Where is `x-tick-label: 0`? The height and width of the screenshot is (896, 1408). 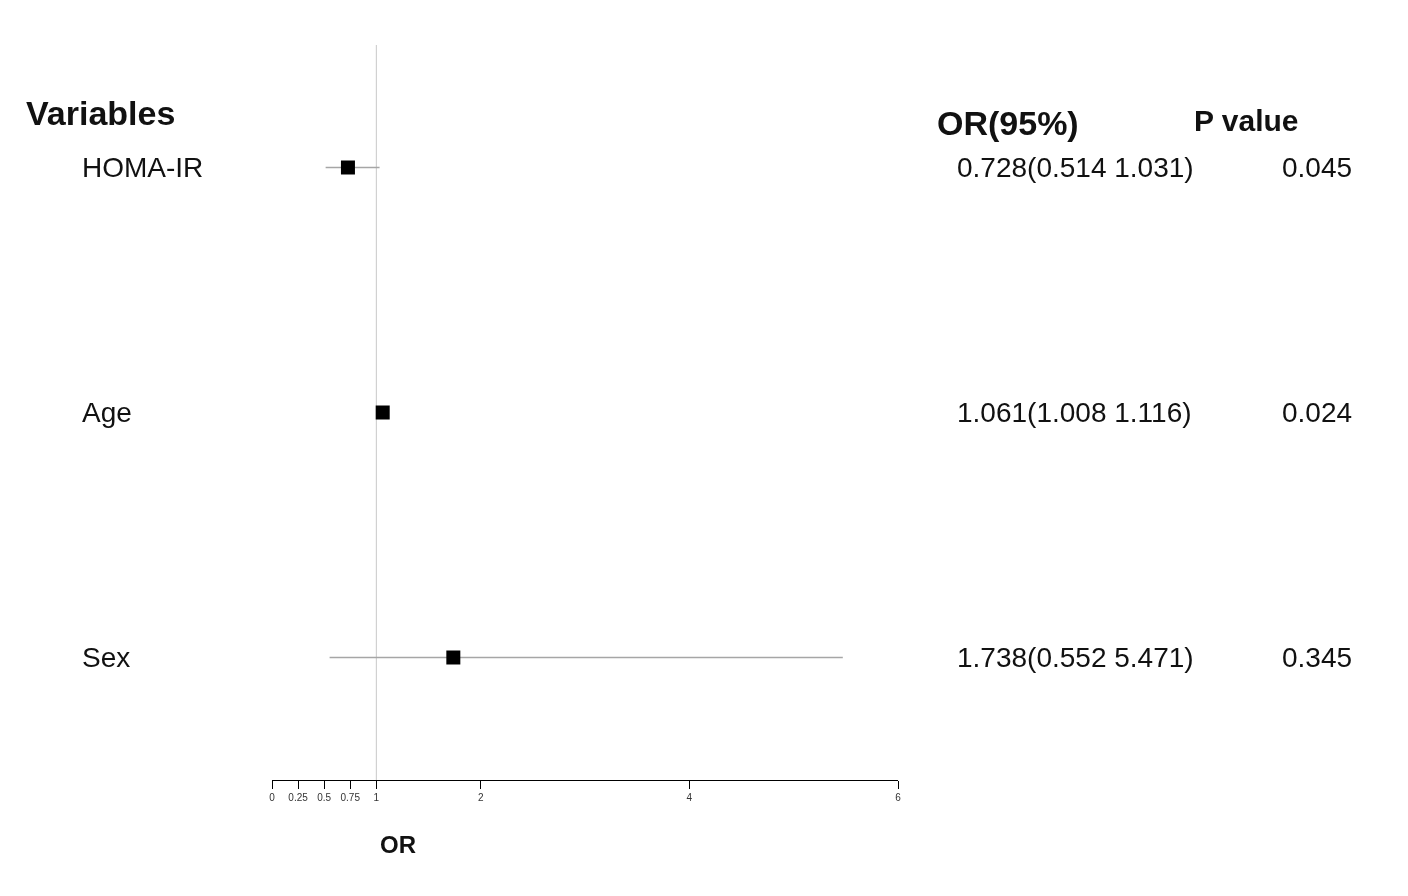
x-tick-label: 0 is located at coordinates (272, 797).